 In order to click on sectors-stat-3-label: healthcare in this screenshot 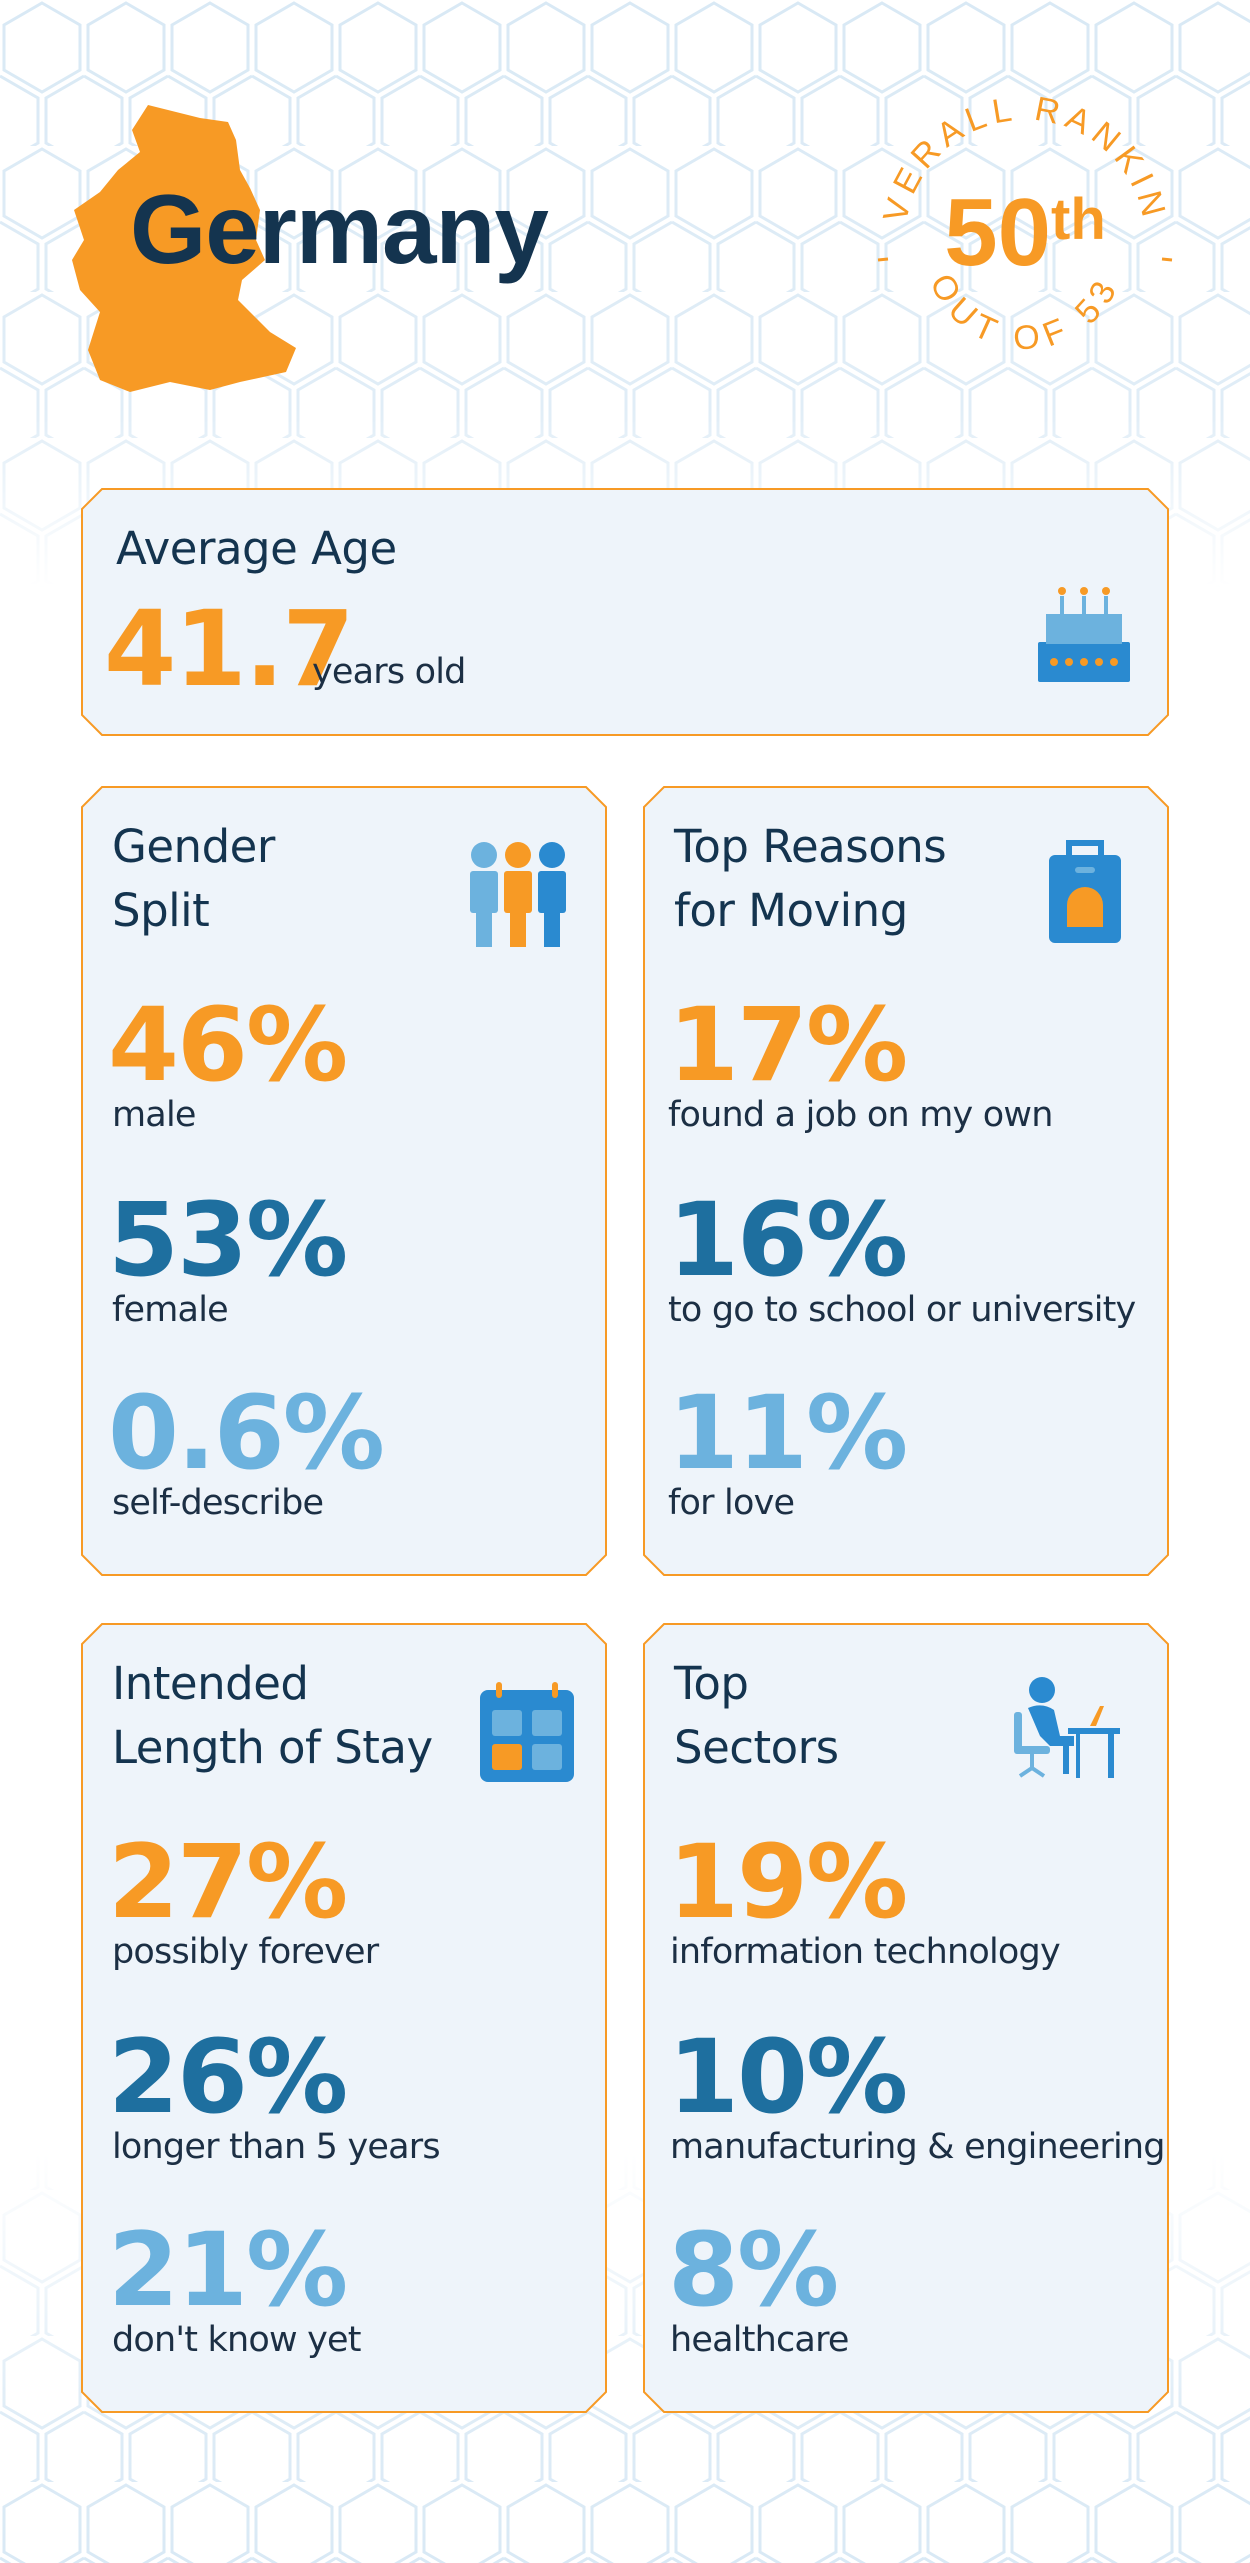, I will do `click(759, 2340)`.